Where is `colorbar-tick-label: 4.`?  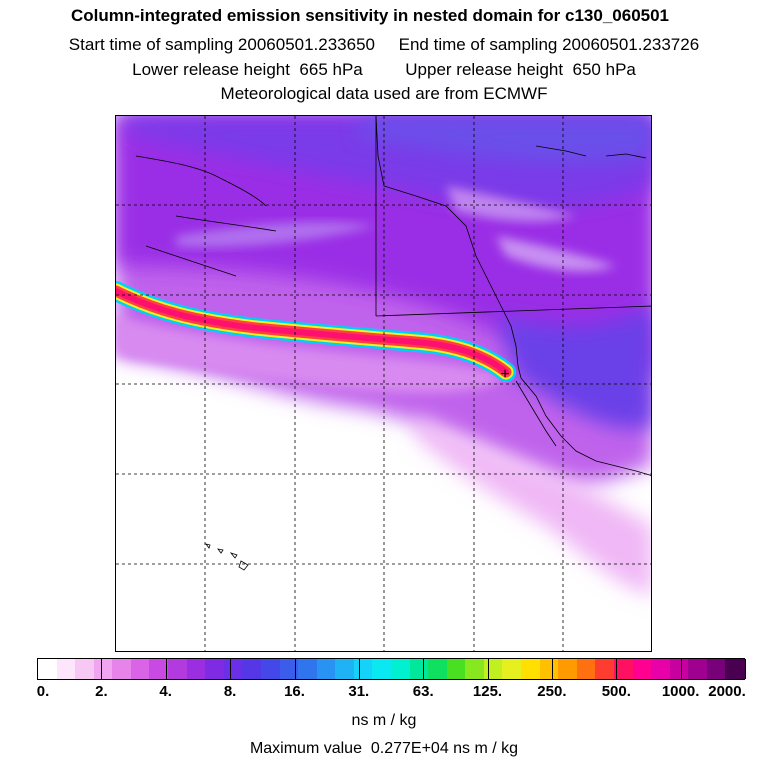
colorbar-tick-label: 4. is located at coordinates (165, 691).